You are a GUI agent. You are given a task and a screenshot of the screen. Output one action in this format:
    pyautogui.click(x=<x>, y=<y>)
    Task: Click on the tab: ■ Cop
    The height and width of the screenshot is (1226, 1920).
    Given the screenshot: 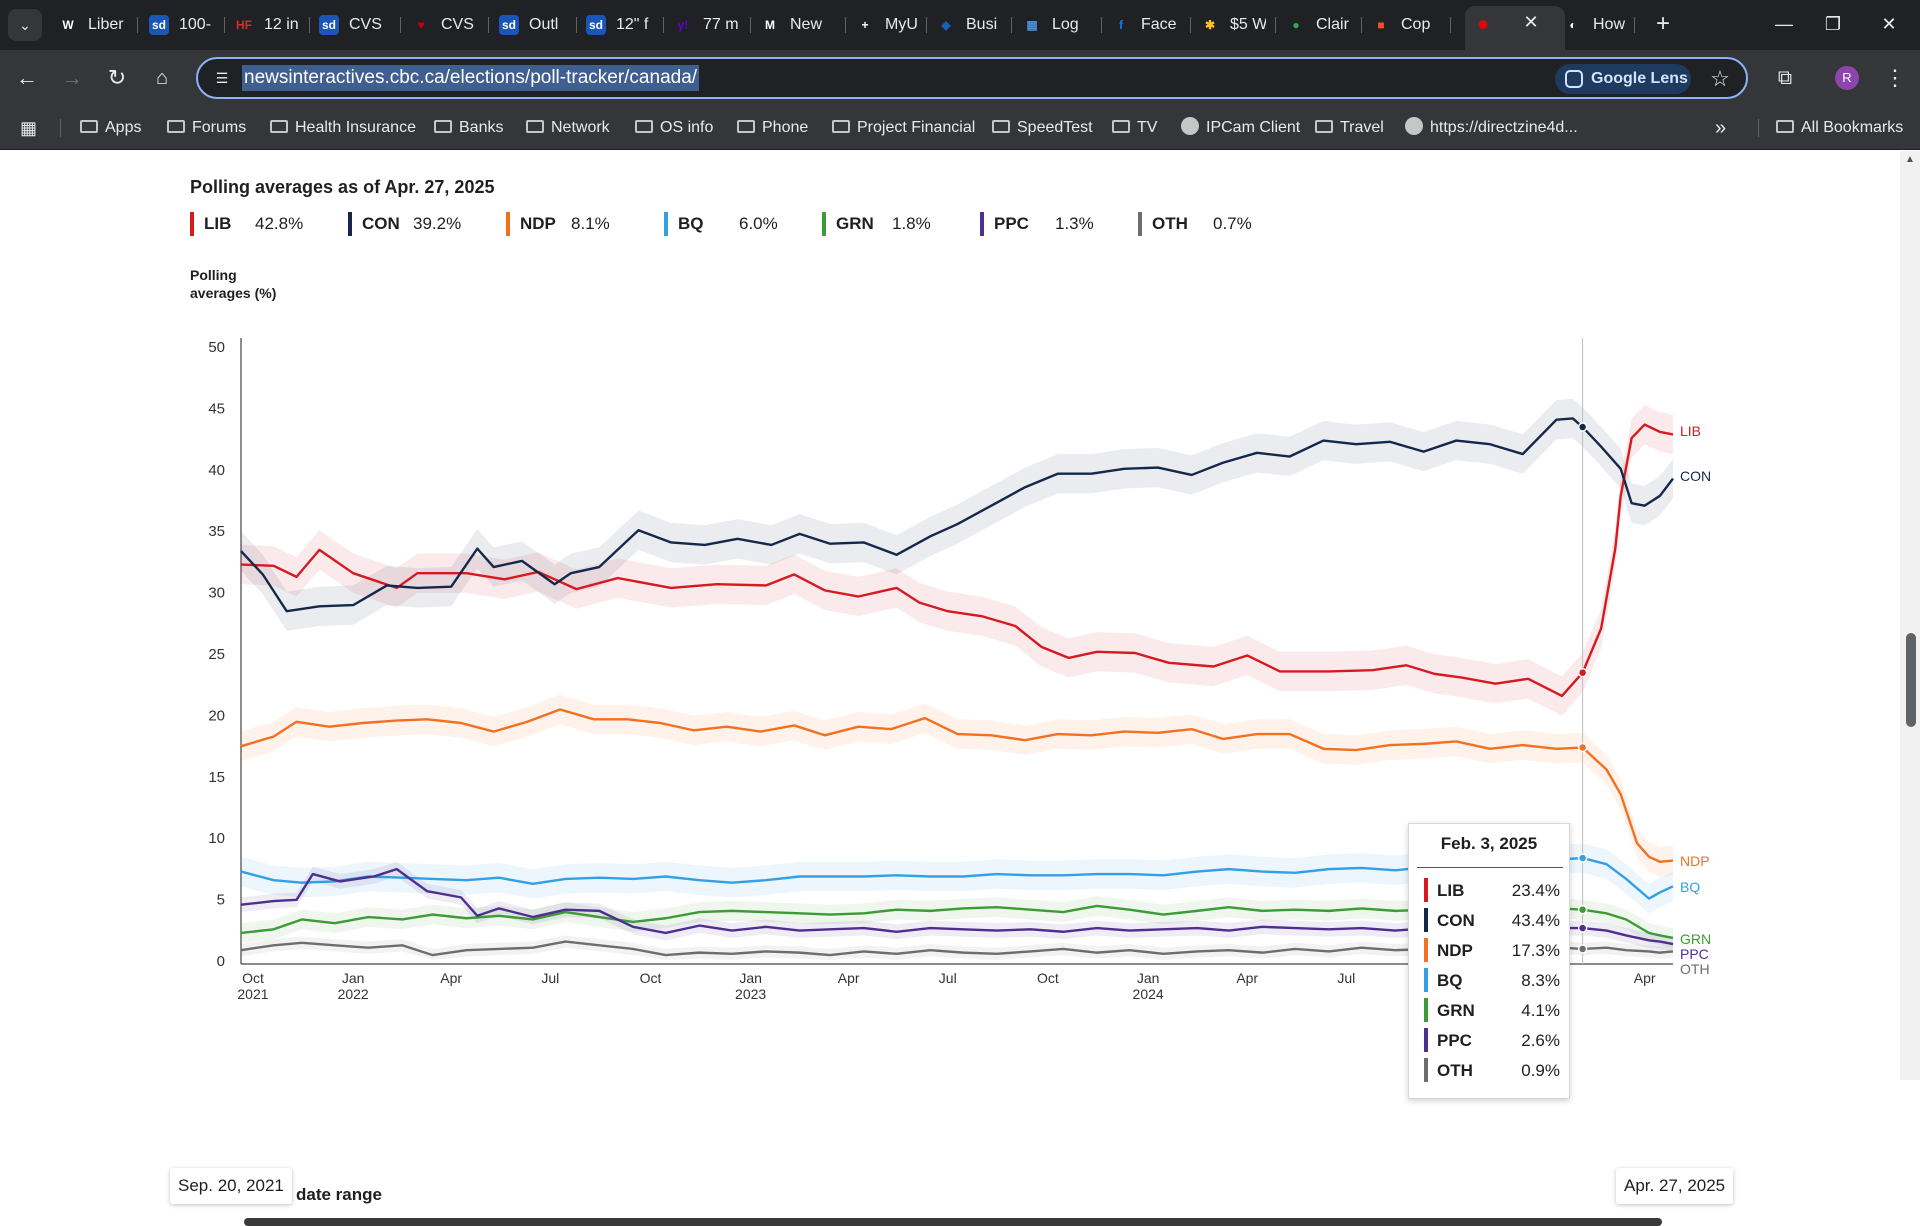 What is the action you would take?
    pyautogui.click(x=1407, y=25)
    